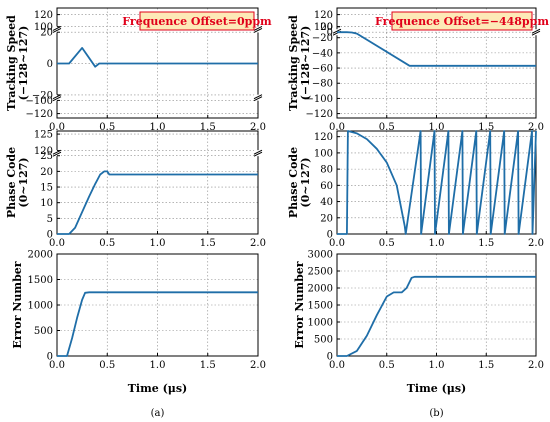 The image size is (550, 422). Describe the element at coordinates (320, 289) in the screenshot. I see `y-tick-label: 2000` at that location.